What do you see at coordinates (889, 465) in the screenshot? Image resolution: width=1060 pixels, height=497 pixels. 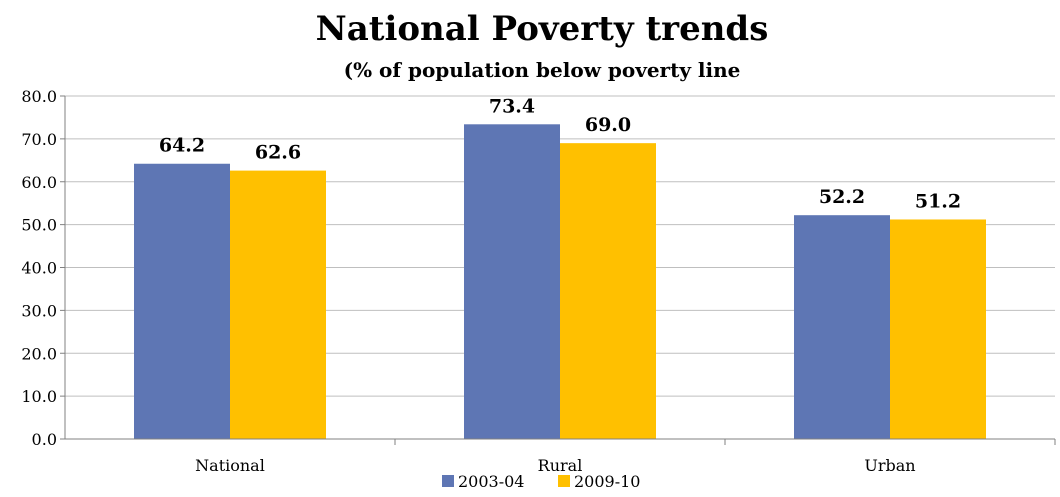 I see `category-label: Urban` at bounding box center [889, 465].